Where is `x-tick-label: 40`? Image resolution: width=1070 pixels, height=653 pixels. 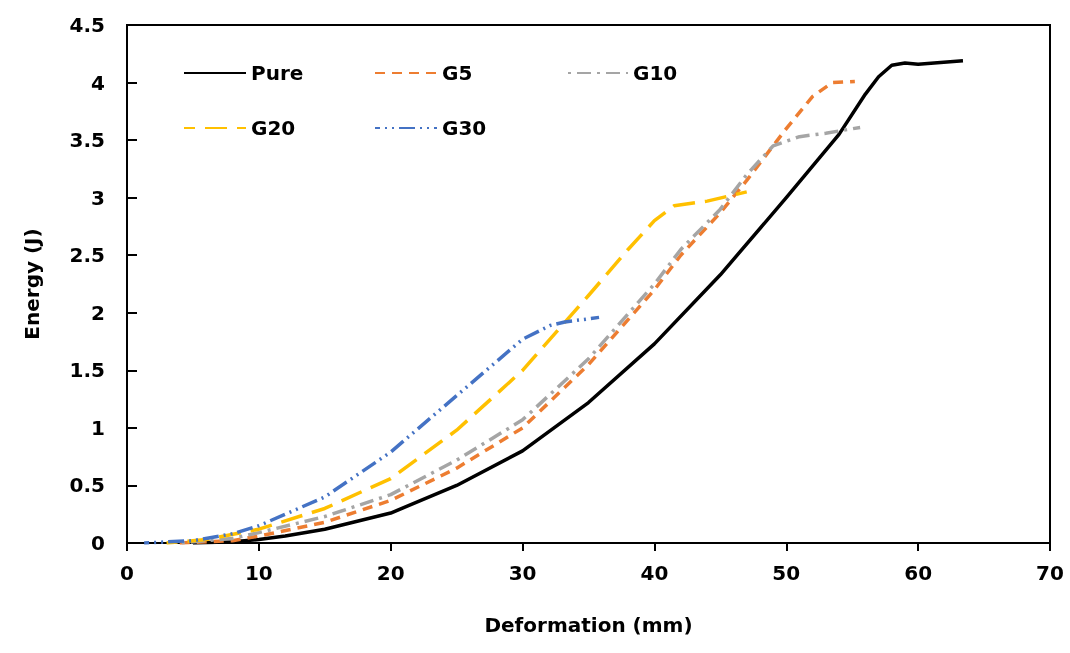
x-tick-label: 40 is located at coordinates (654, 573).